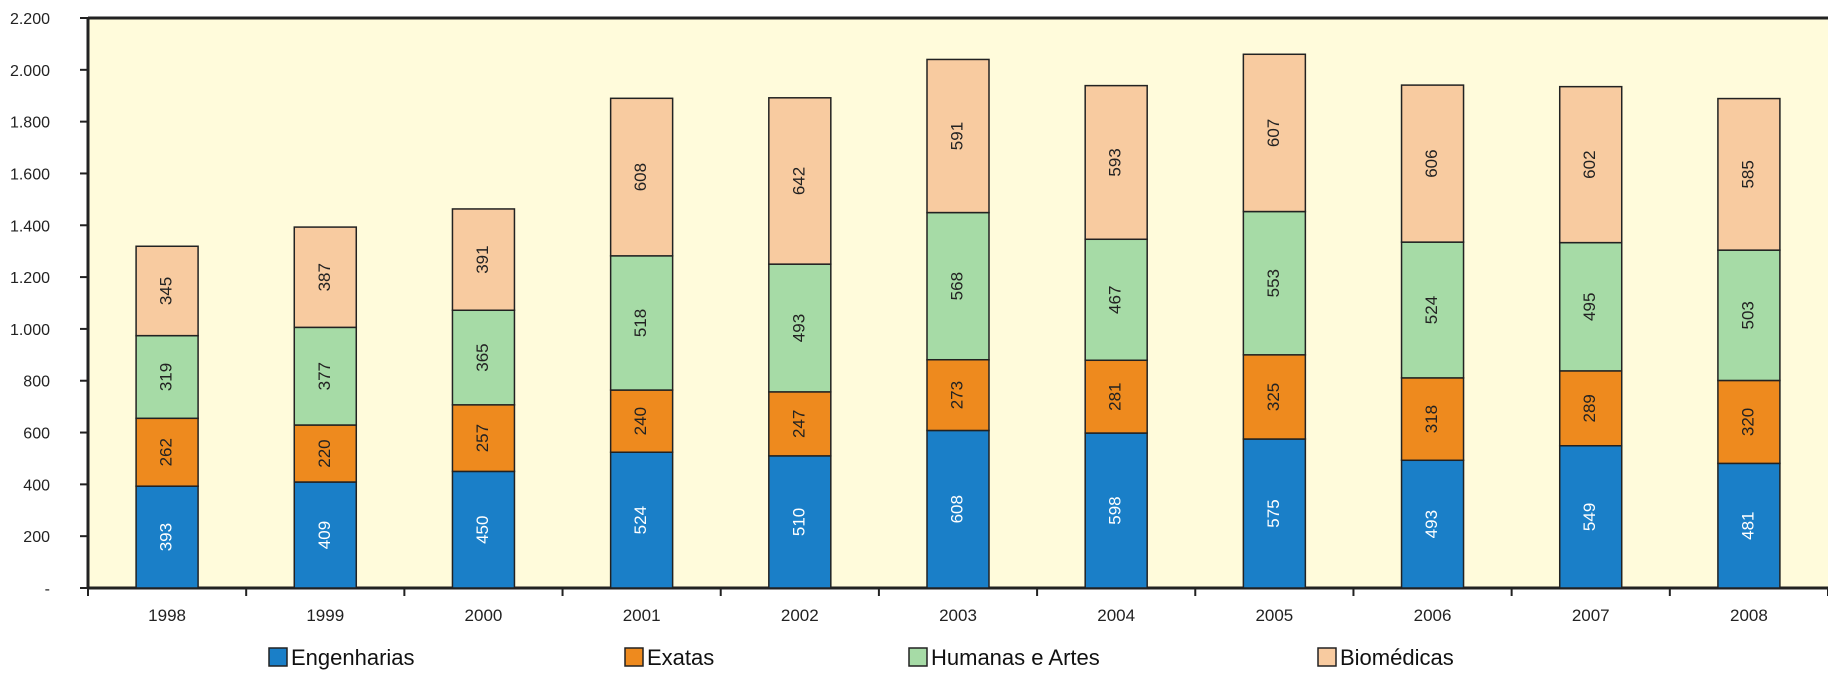 The width and height of the screenshot is (1828, 680). What do you see at coordinates (30, 174) in the screenshot?
I see `y-tick-label: 1.600` at bounding box center [30, 174].